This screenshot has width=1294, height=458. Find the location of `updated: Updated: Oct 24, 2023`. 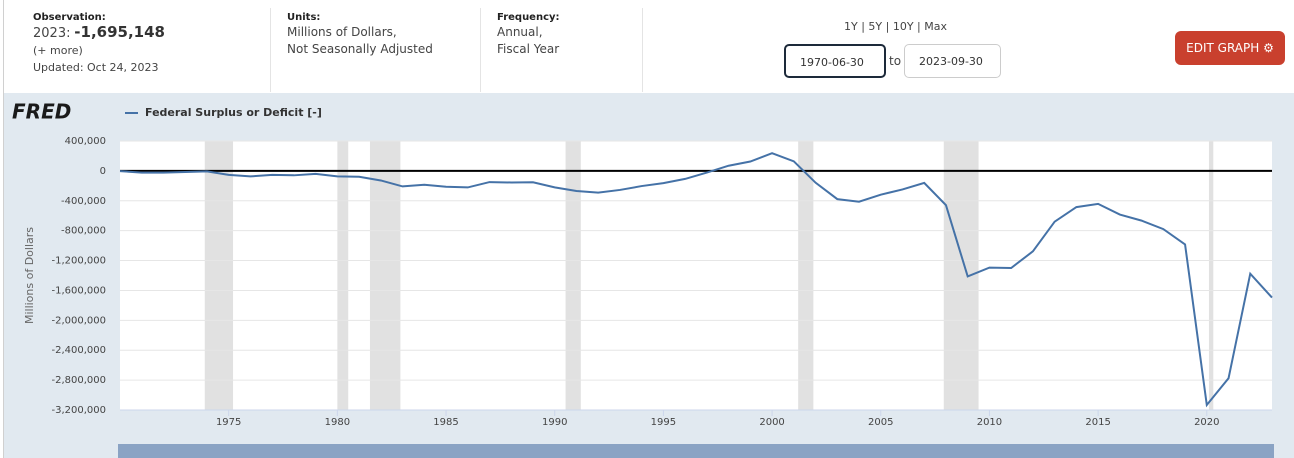

updated: Updated: Oct 24, 2023 is located at coordinates (96, 67).